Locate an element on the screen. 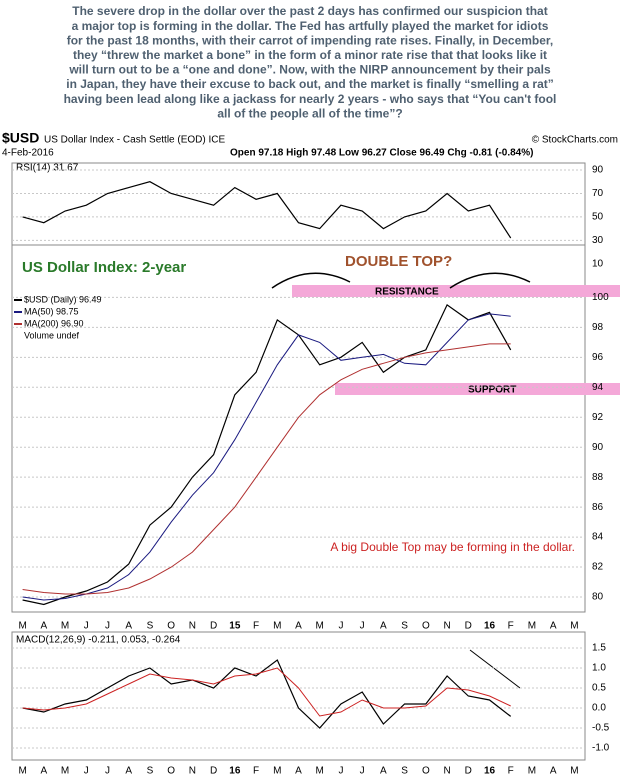 The height and width of the screenshot is (784, 620). annotation: RESISTANCE is located at coordinates (407, 292).